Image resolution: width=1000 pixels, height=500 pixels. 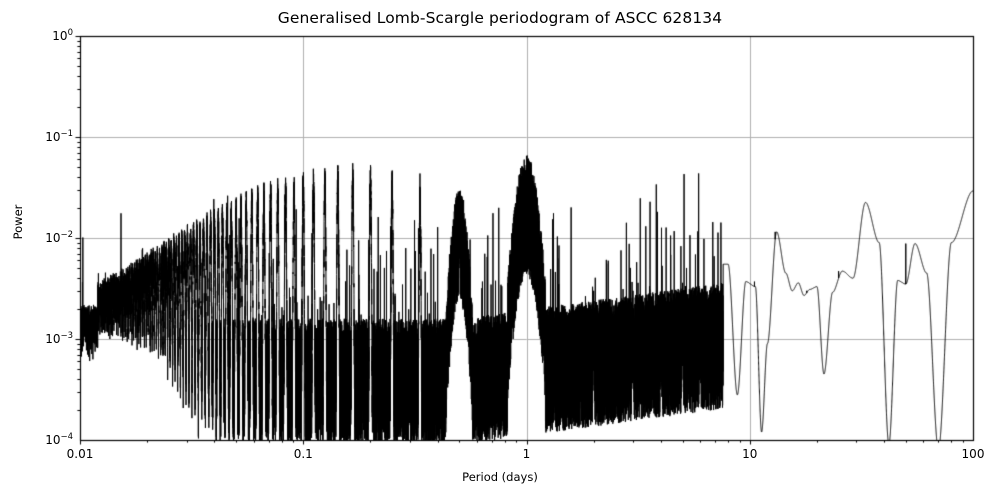 I want to click on y-tick-label: 10⁻², so click(x=59, y=238).